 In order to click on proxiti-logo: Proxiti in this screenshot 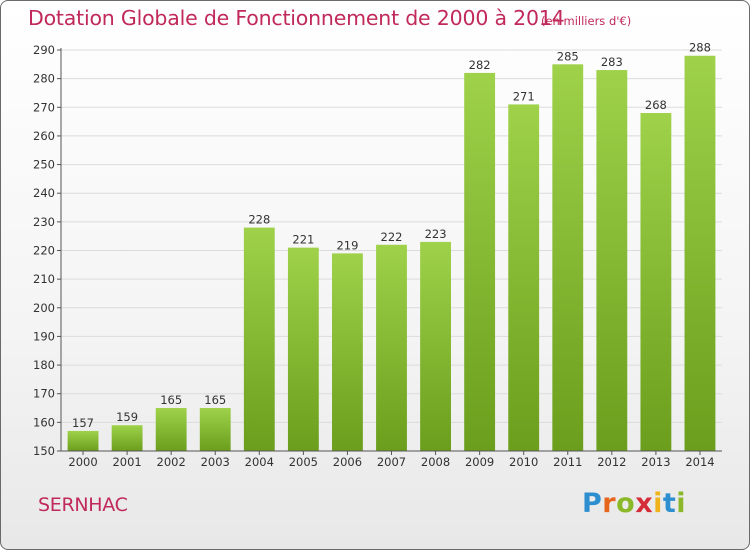, I will do `click(634, 503)`.